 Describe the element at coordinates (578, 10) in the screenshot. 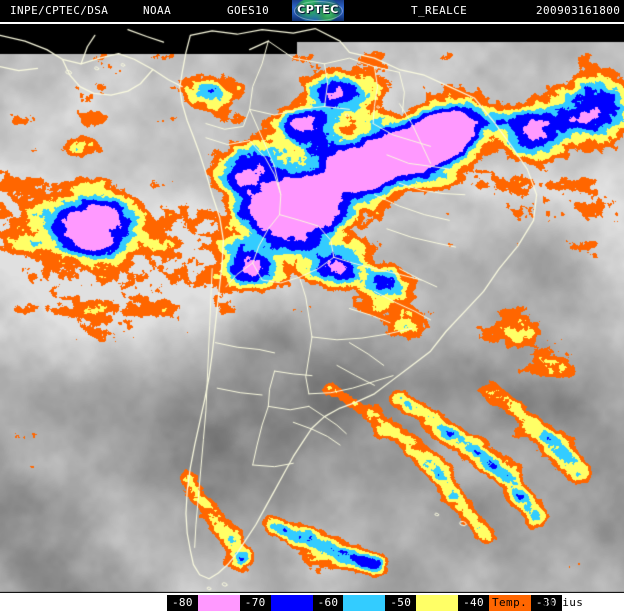

I see `header-timestamp-label: 200903161800` at that location.